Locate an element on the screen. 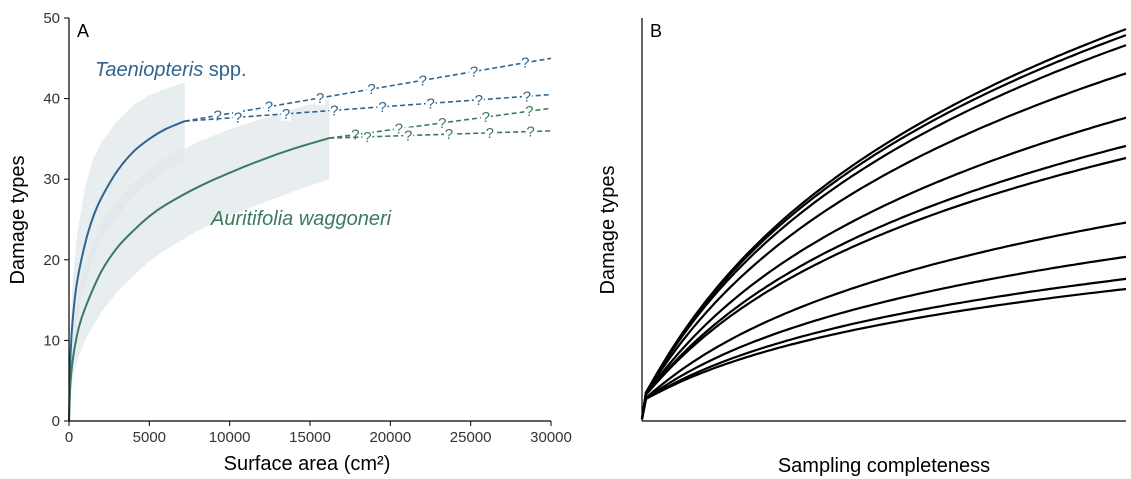 The image size is (1131, 479). x-axis-title-a: Surface area (cm²) is located at coordinates (307, 464).